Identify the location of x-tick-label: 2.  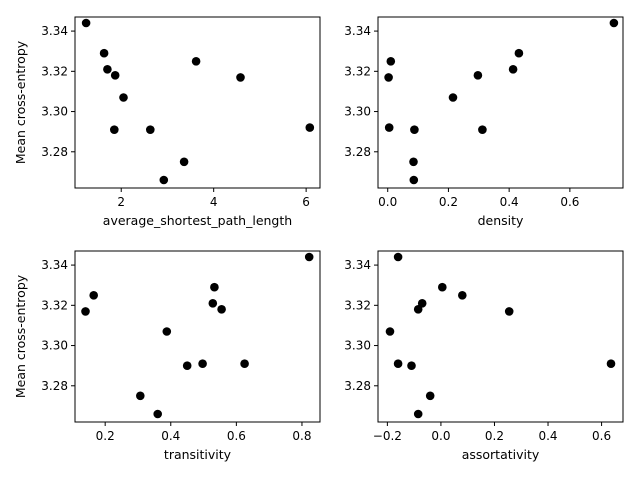
(121, 202).